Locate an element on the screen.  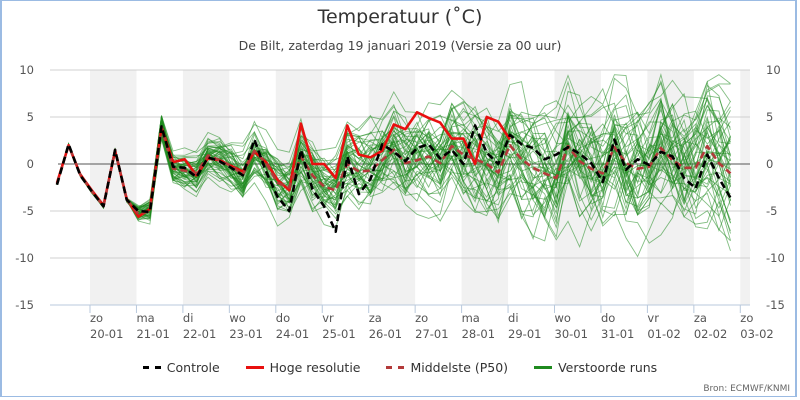
y-tick-label-left: -5 is located at coordinates (28, 211).